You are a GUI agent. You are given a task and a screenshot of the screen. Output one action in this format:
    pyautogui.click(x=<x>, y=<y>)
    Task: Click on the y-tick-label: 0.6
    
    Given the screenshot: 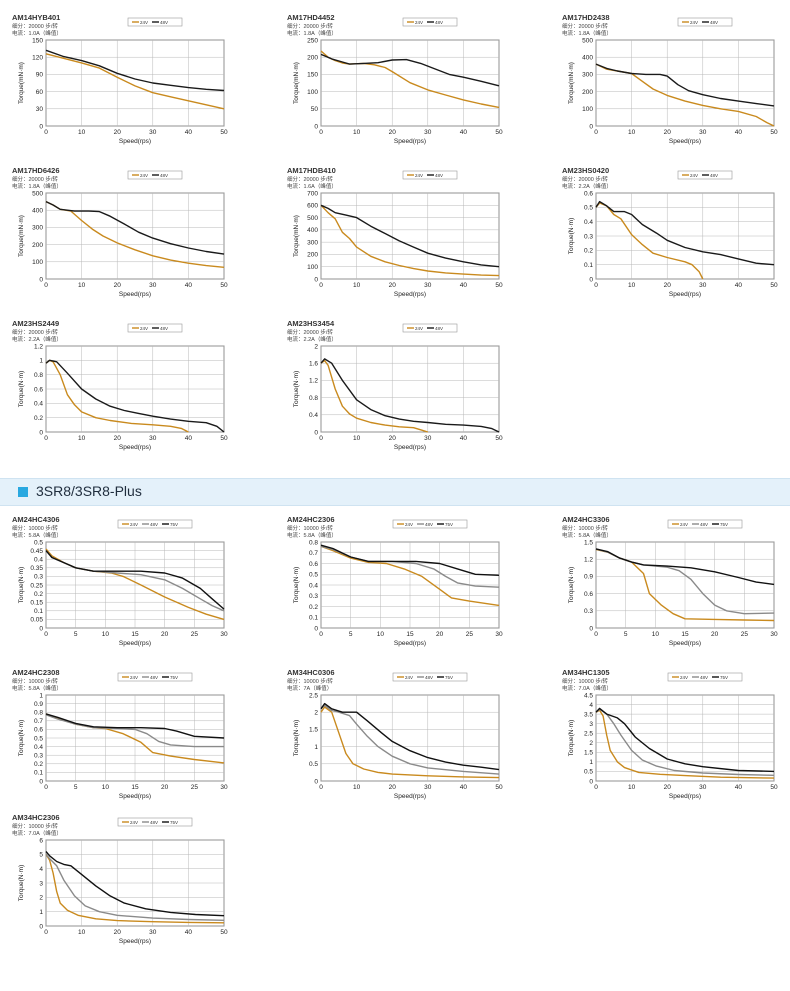 What is the action you would take?
    pyautogui.click(x=588, y=594)
    